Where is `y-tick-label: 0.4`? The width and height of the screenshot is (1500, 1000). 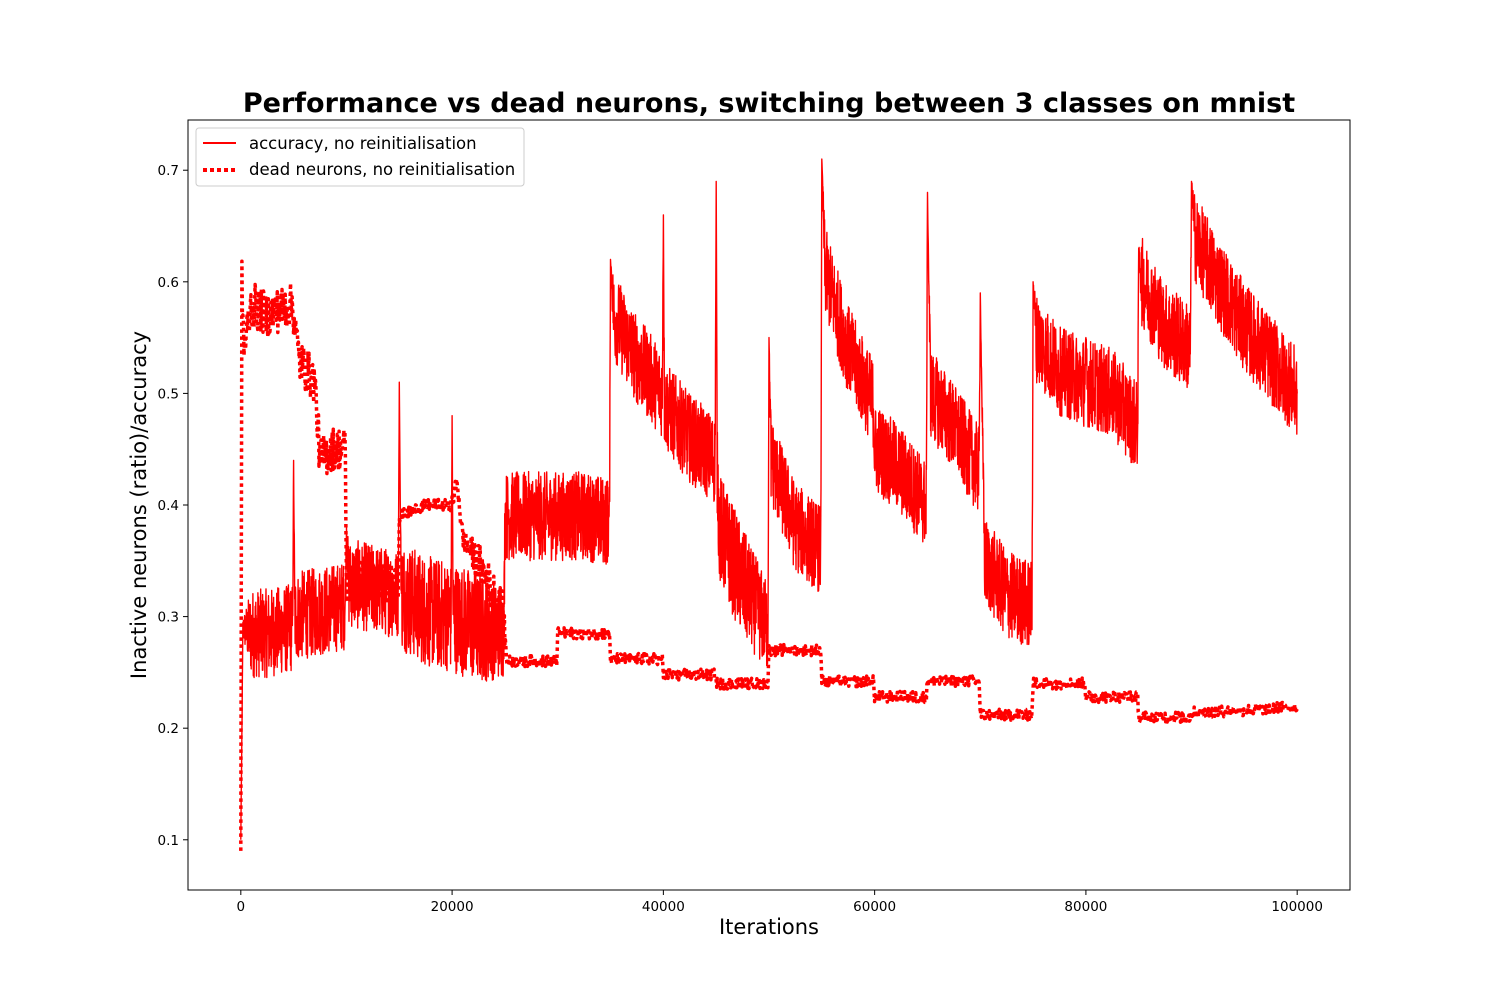
y-tick-label: 0.4 is located at coordinates (168, 506).